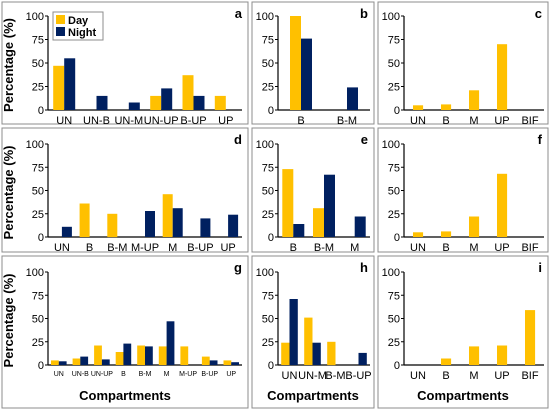 Image resolution: width=550 pixels, height=410 pixels. I want to click on panel-b: 0 25 50 75 100 B B-M b, so click(313, 64).